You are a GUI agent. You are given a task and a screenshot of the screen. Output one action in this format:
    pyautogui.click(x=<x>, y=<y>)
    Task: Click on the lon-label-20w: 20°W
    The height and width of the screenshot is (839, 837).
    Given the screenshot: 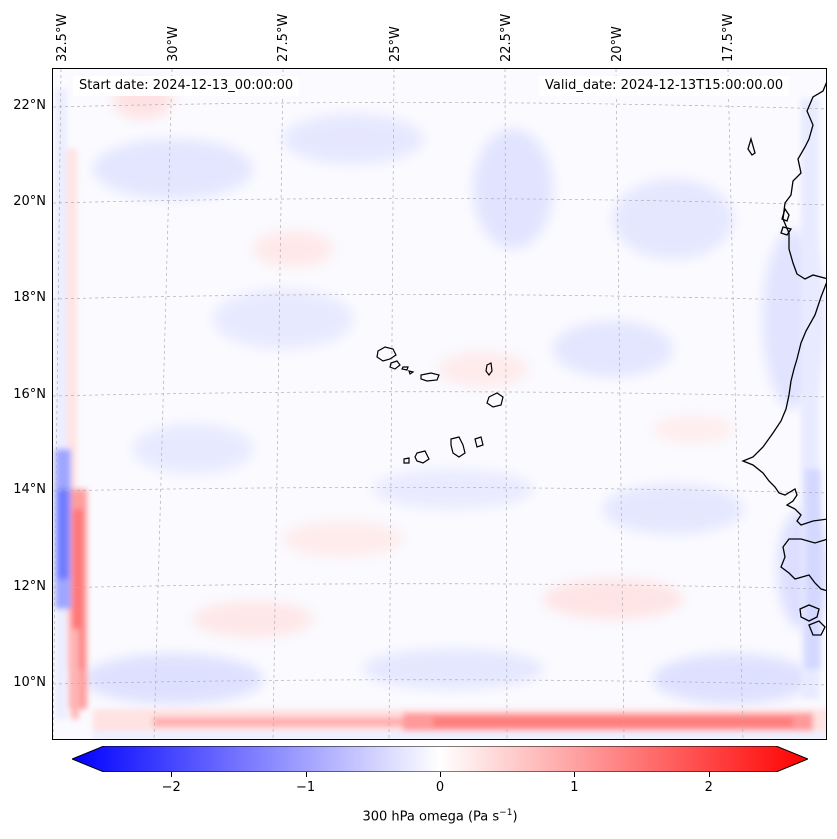 What is the action you would take?
    pyautogui.click(x=617, y=44)
    